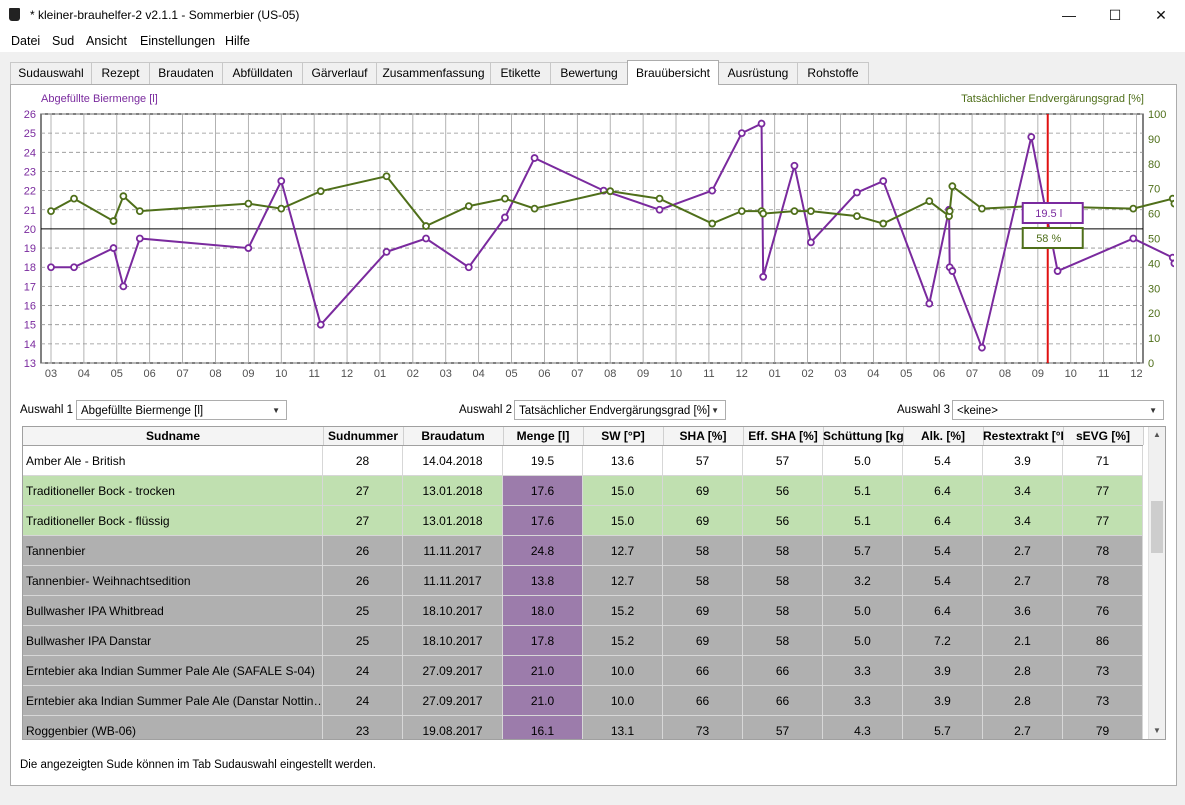 The height and width of the screenshot is (805, 1185). What do you see at coordinates (433, 73) in the screenshot?
I see `tab-zusammenfassung: Zusammenfassung` at bounding box center [433, 73].